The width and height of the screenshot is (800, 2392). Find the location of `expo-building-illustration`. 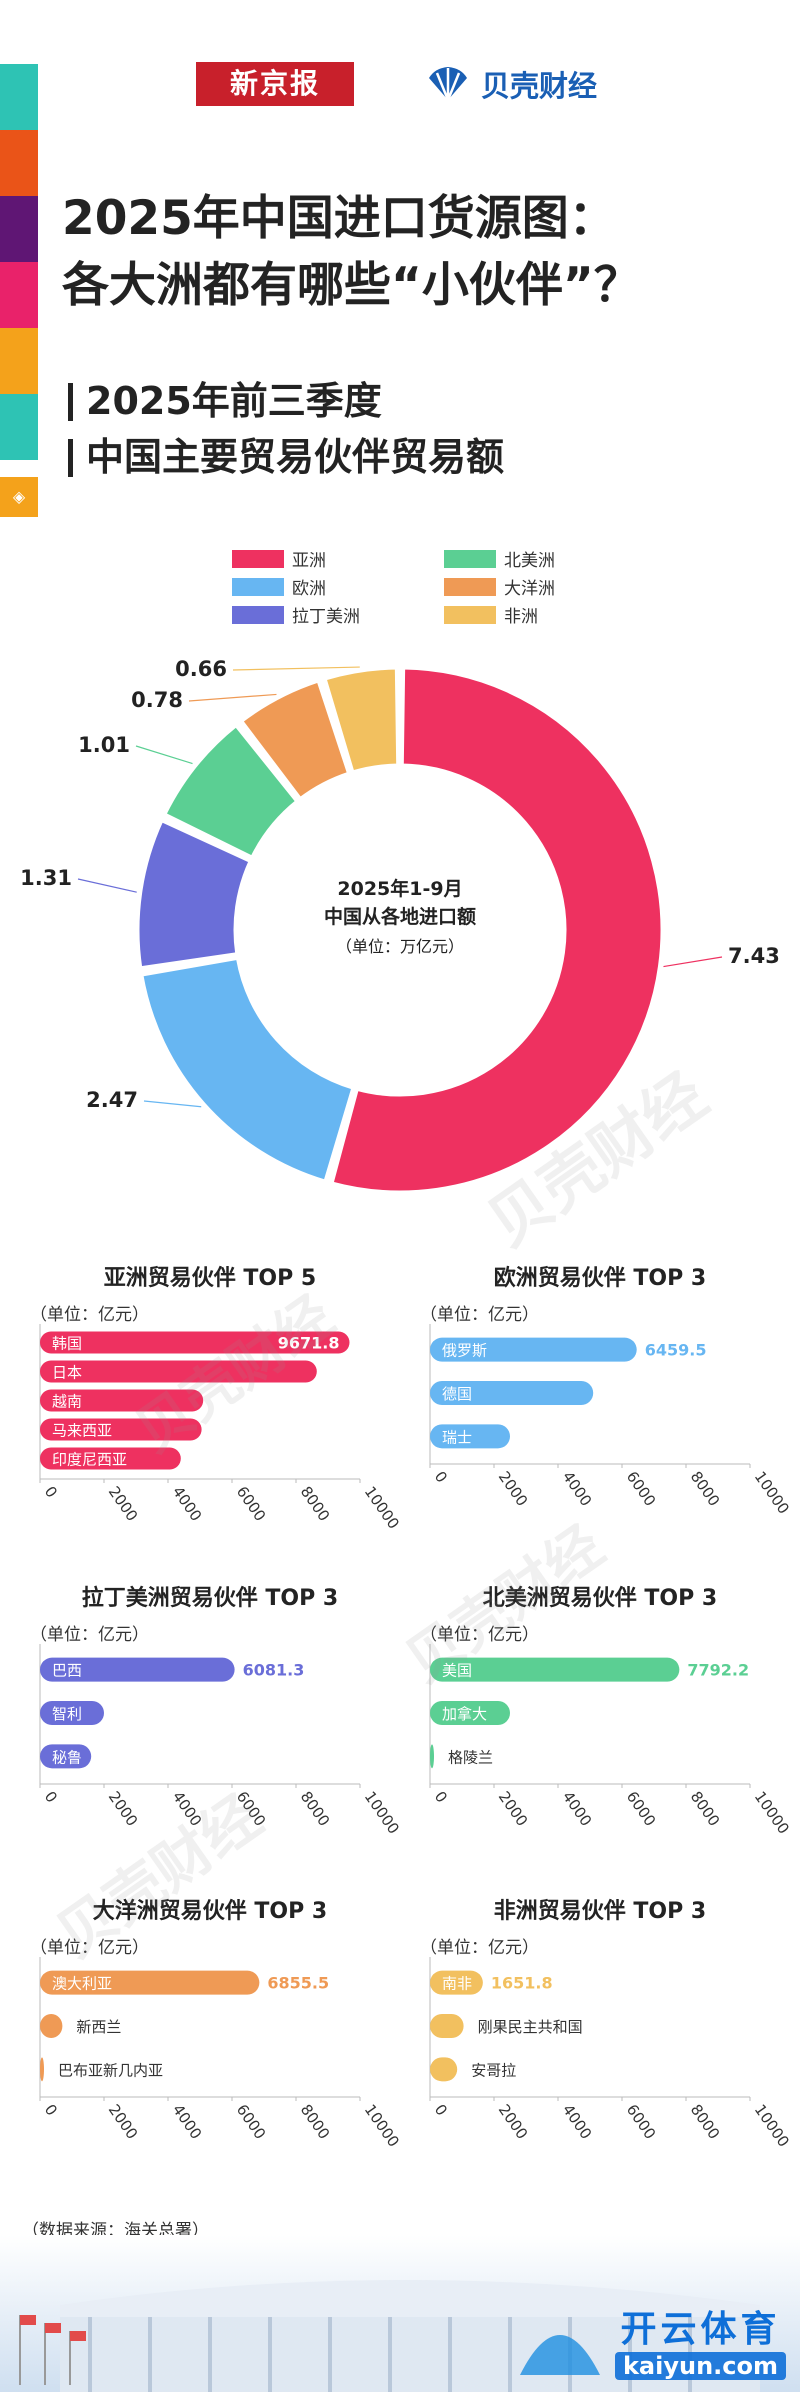

expo-building-illustration is located at coordinates (400, 2313).